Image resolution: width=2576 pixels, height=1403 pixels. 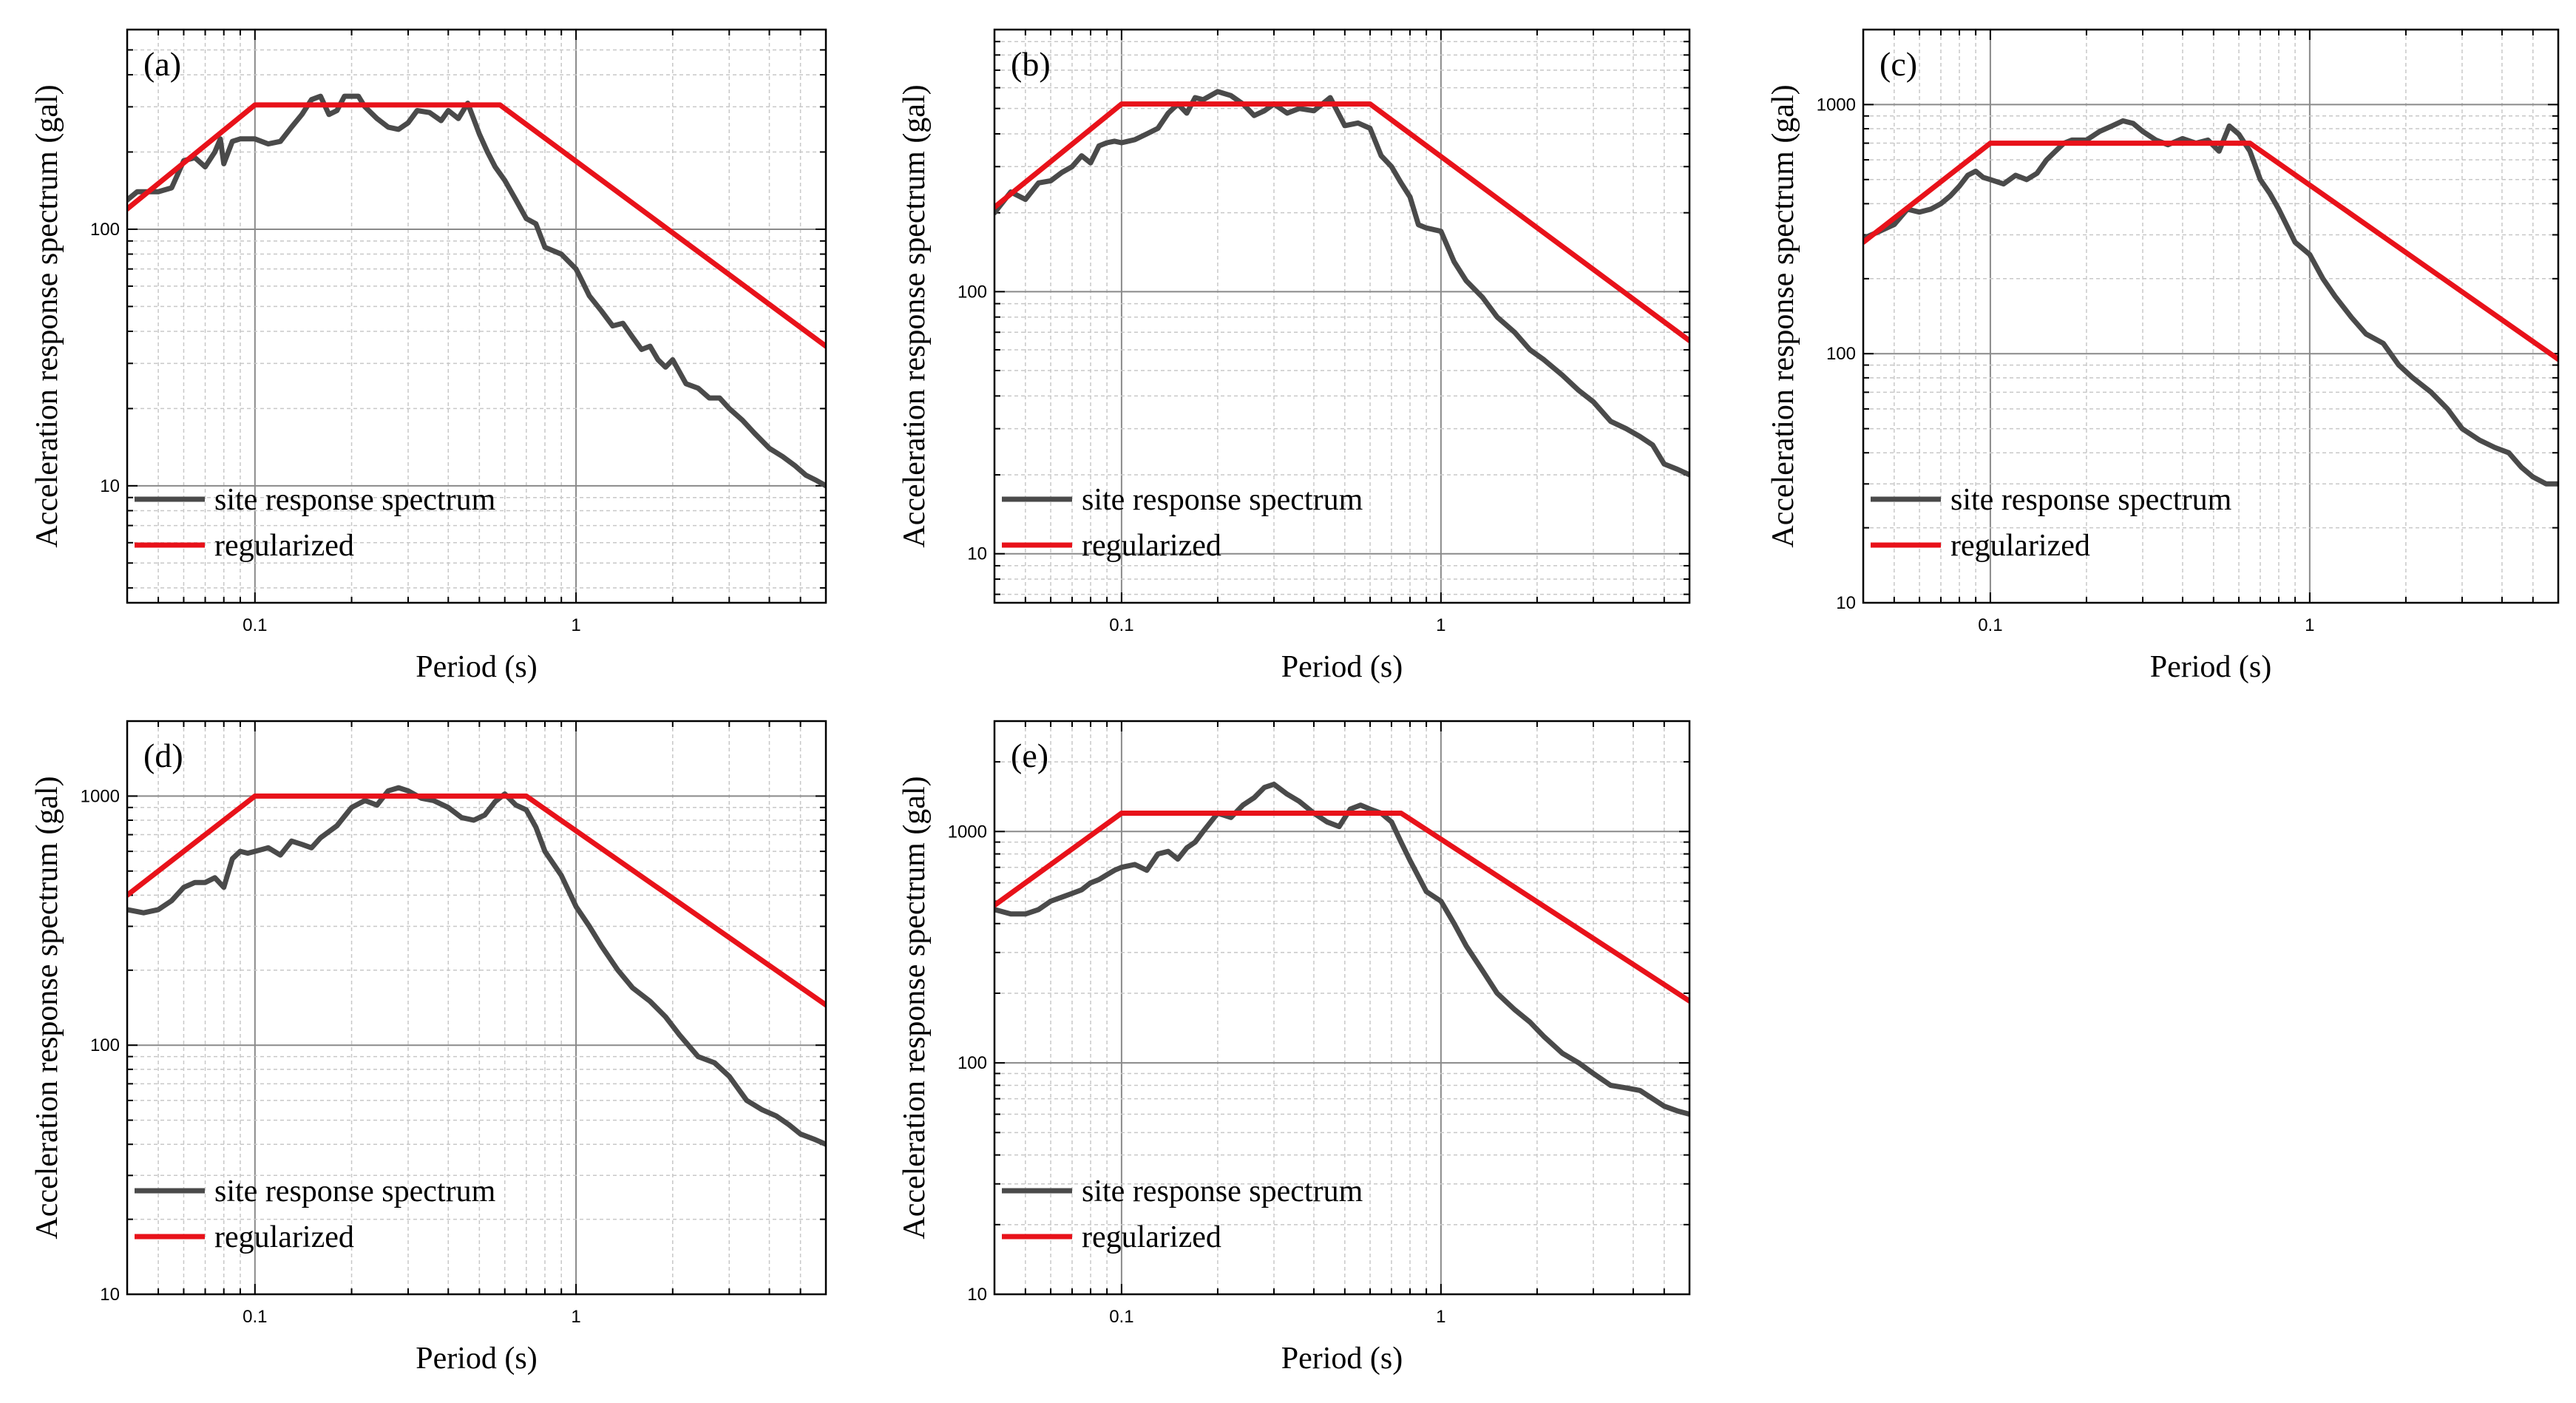 I want to click on panel-label: (d), so click(x=163, y=756).